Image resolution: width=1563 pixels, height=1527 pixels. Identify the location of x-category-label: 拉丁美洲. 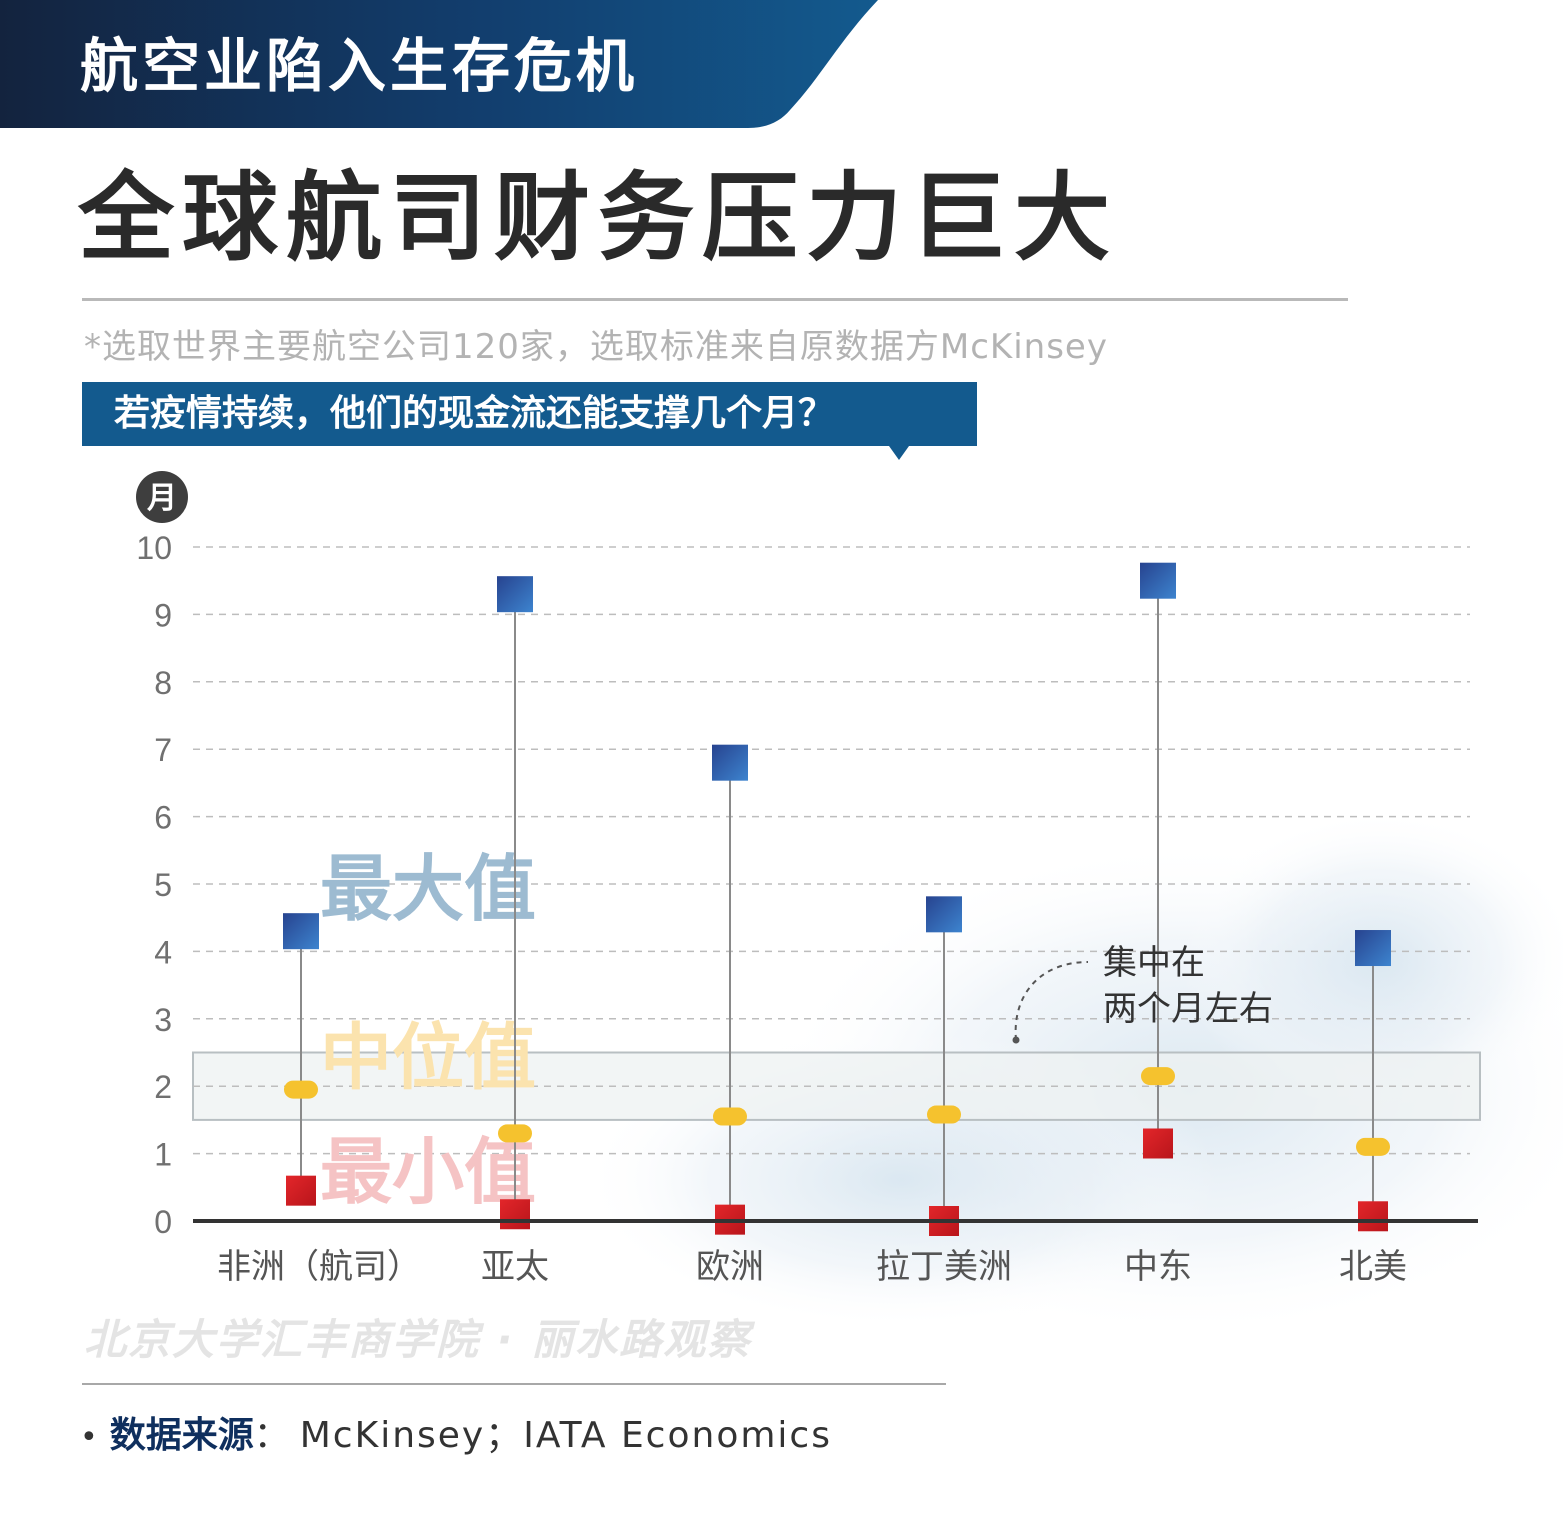
(944, 1267).